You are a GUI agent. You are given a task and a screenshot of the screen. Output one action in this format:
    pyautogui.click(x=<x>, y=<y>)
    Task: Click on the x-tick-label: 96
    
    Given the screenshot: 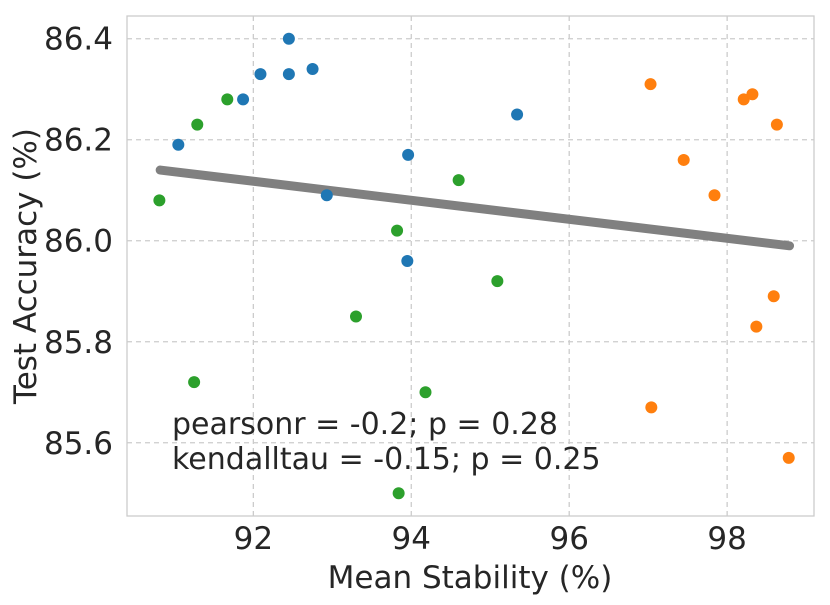 What is the action you would take?
    pyautogui.click(x=568, y=539)
    